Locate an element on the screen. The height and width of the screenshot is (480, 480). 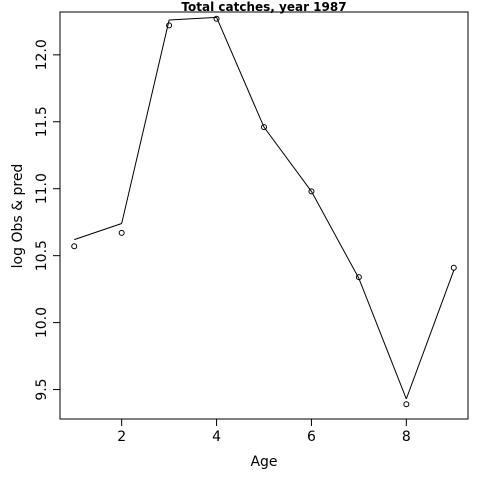
x-tick-label-2: 6 is located at coordinates (311, 437).